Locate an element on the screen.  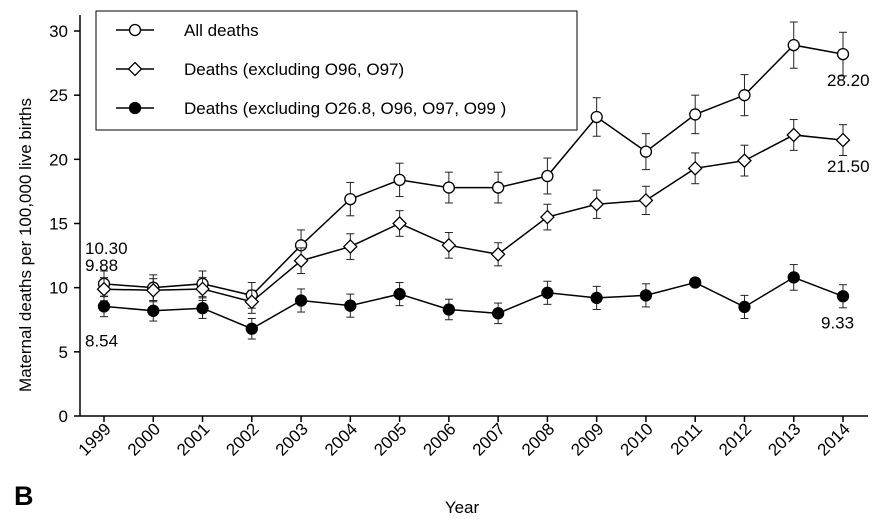
legend-box is located at coordinates (336, 70).